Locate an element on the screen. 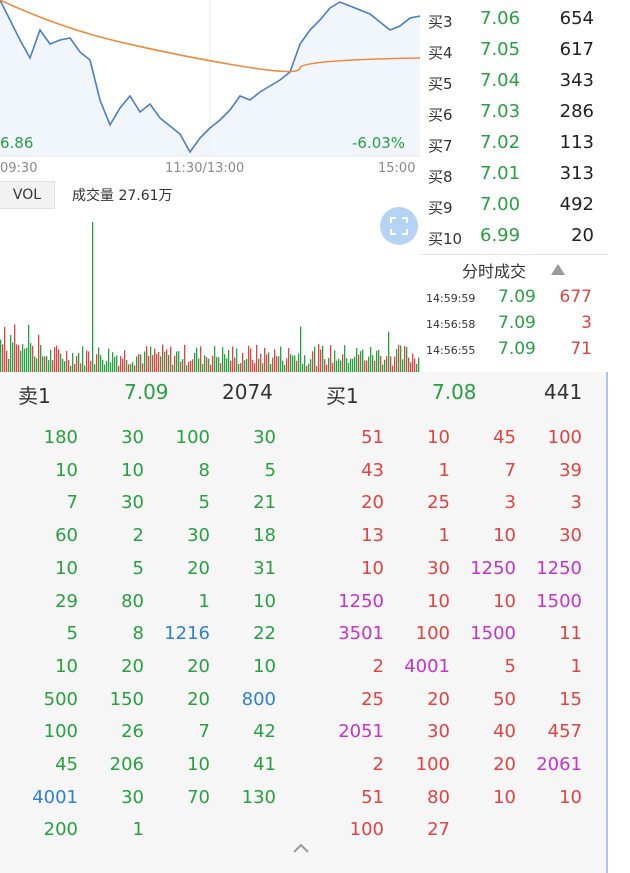  bid-price: 6.99 is located at coordinates (500, 235).